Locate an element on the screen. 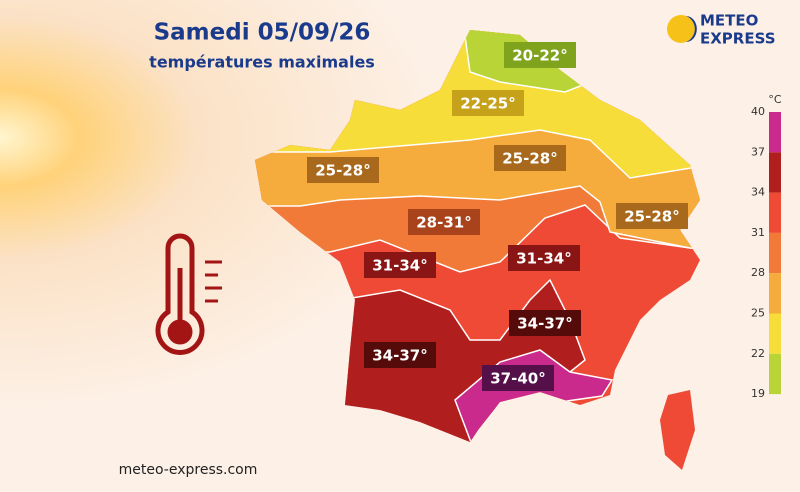 The width and height of the screenshot is (800, 492). title: Samedi 05/09/26 is located at coordinates (262, 33).